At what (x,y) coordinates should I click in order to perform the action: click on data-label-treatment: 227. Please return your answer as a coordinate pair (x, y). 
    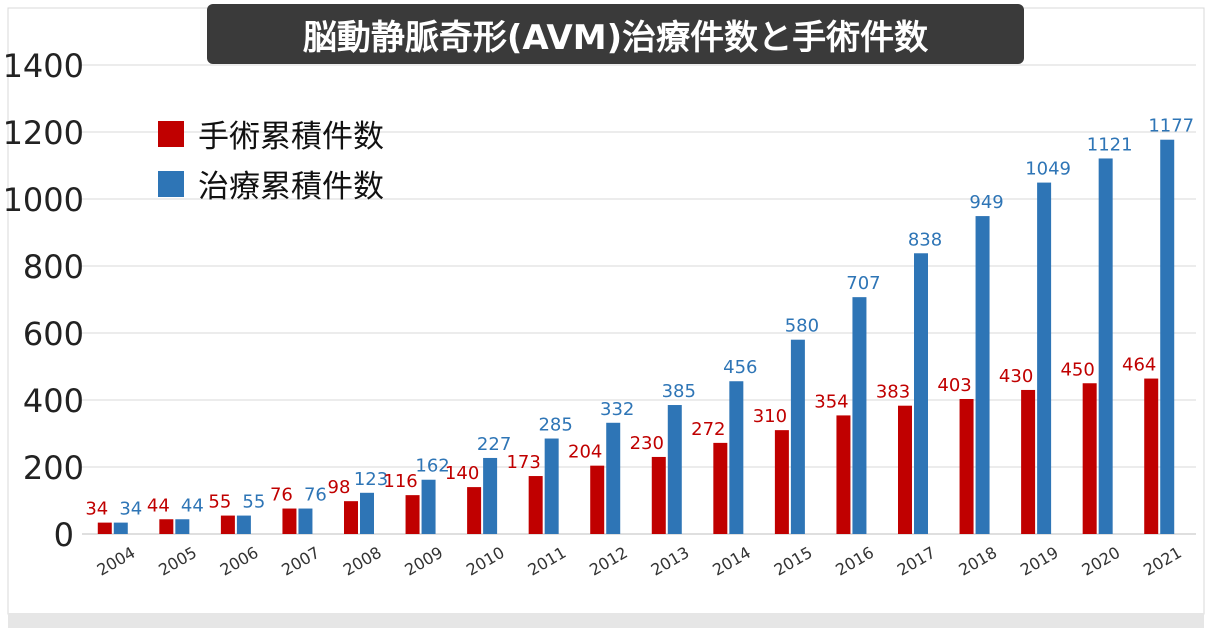
    Looking at the image, I should click on (494, 444).